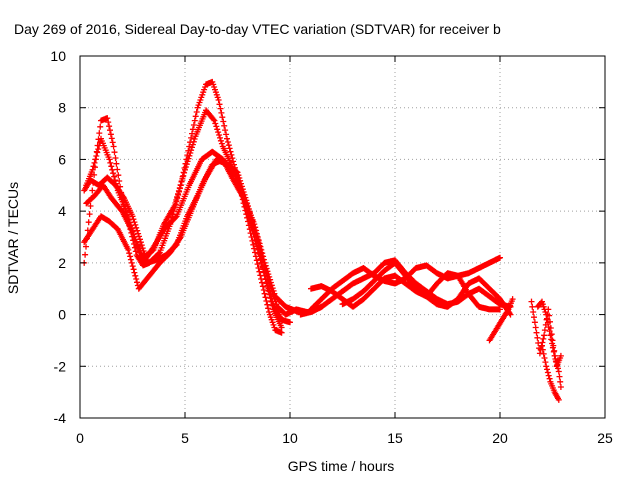 The width and height of the screenshot is (640, 480). Describe the element at coordinates (395, 438) in the screenshot. I see `x-tick-label: 15` at that location.